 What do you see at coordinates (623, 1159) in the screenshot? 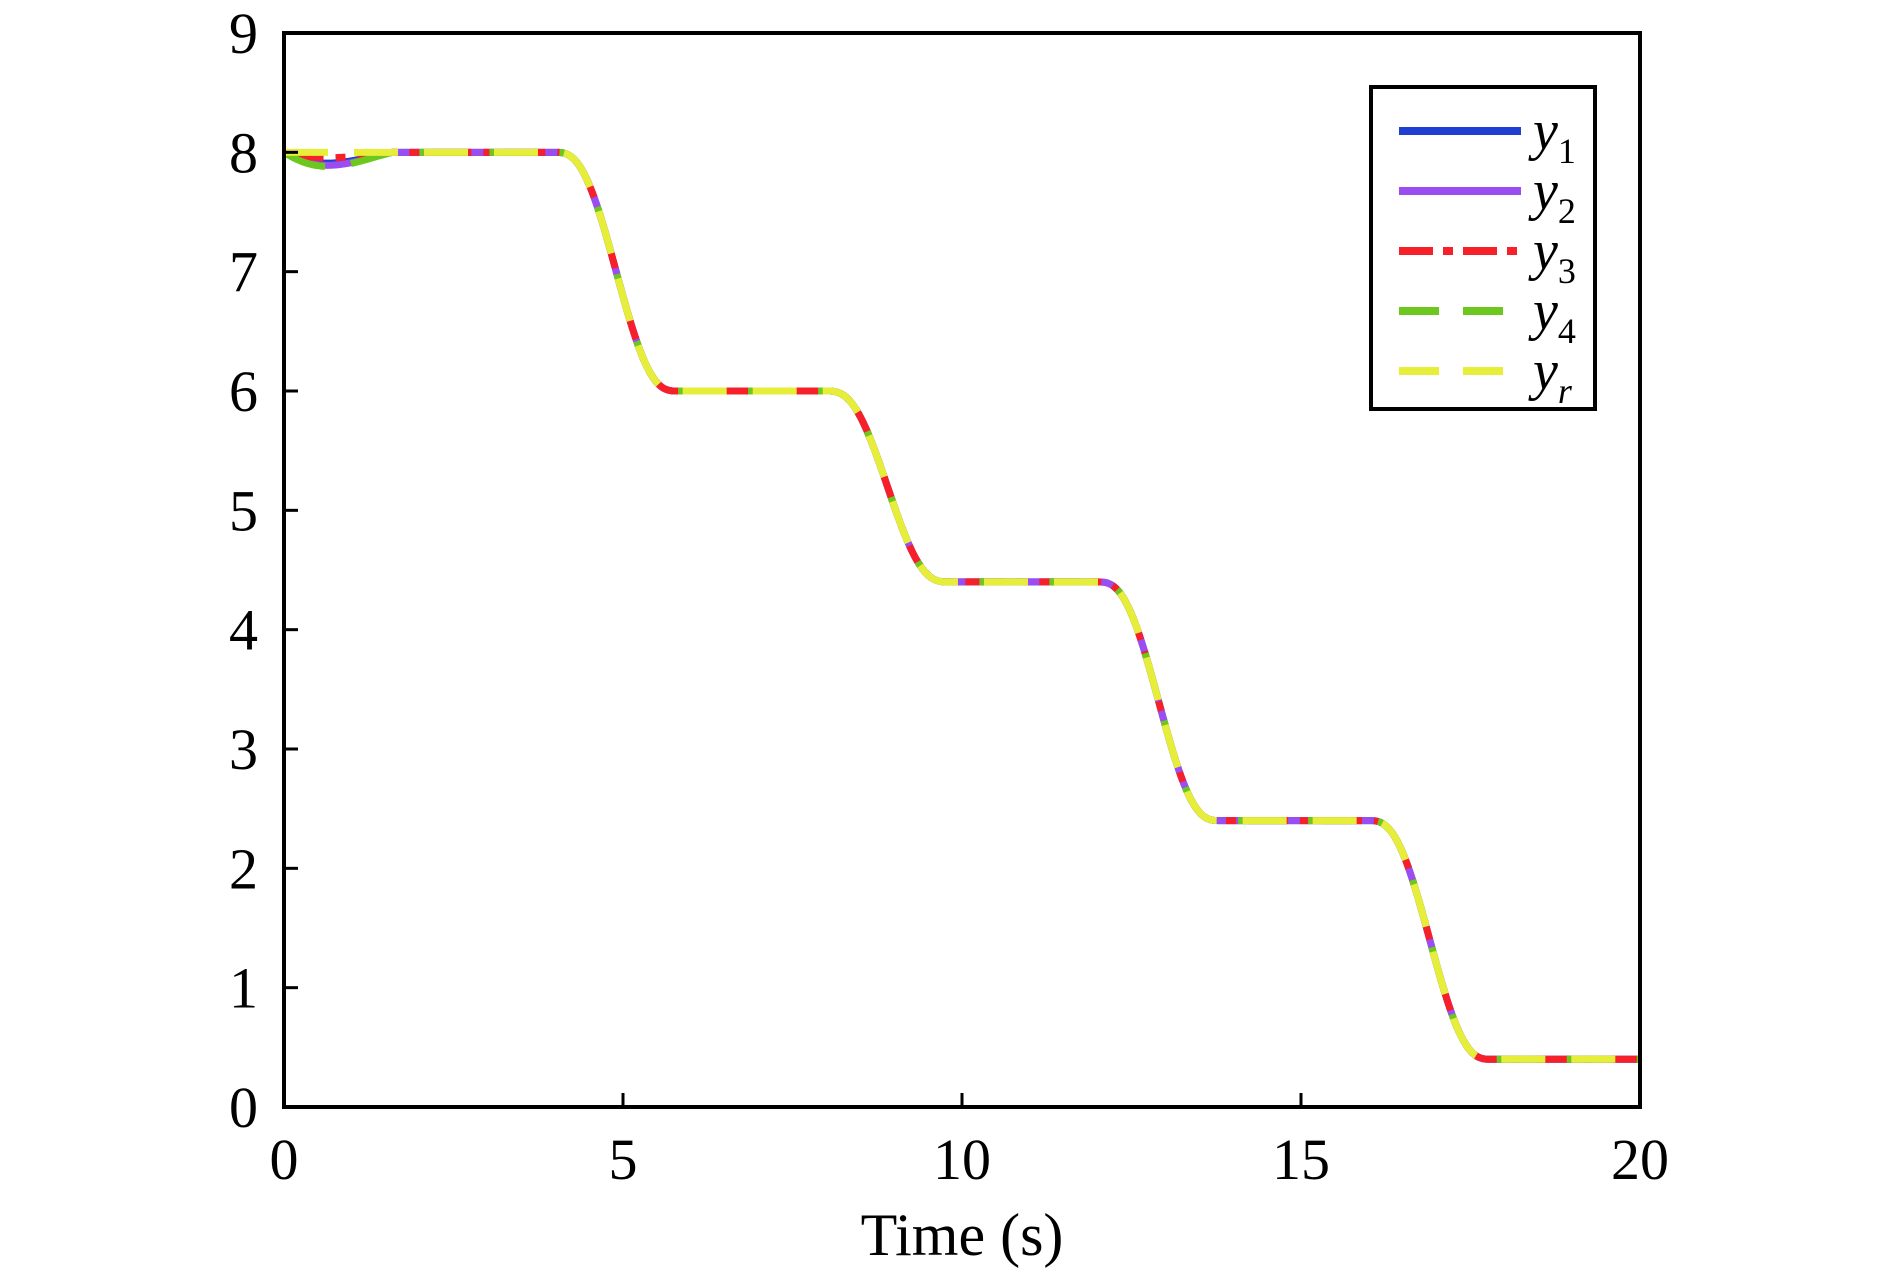
I see `x-tick-label: 5` at bounding box center [623, 1159].